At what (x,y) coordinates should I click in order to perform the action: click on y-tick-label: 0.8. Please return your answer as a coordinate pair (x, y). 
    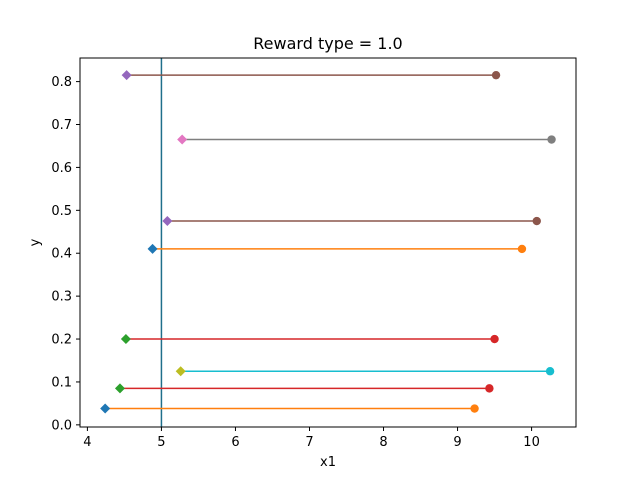
    Looking at the image, I should click on (61, 82).